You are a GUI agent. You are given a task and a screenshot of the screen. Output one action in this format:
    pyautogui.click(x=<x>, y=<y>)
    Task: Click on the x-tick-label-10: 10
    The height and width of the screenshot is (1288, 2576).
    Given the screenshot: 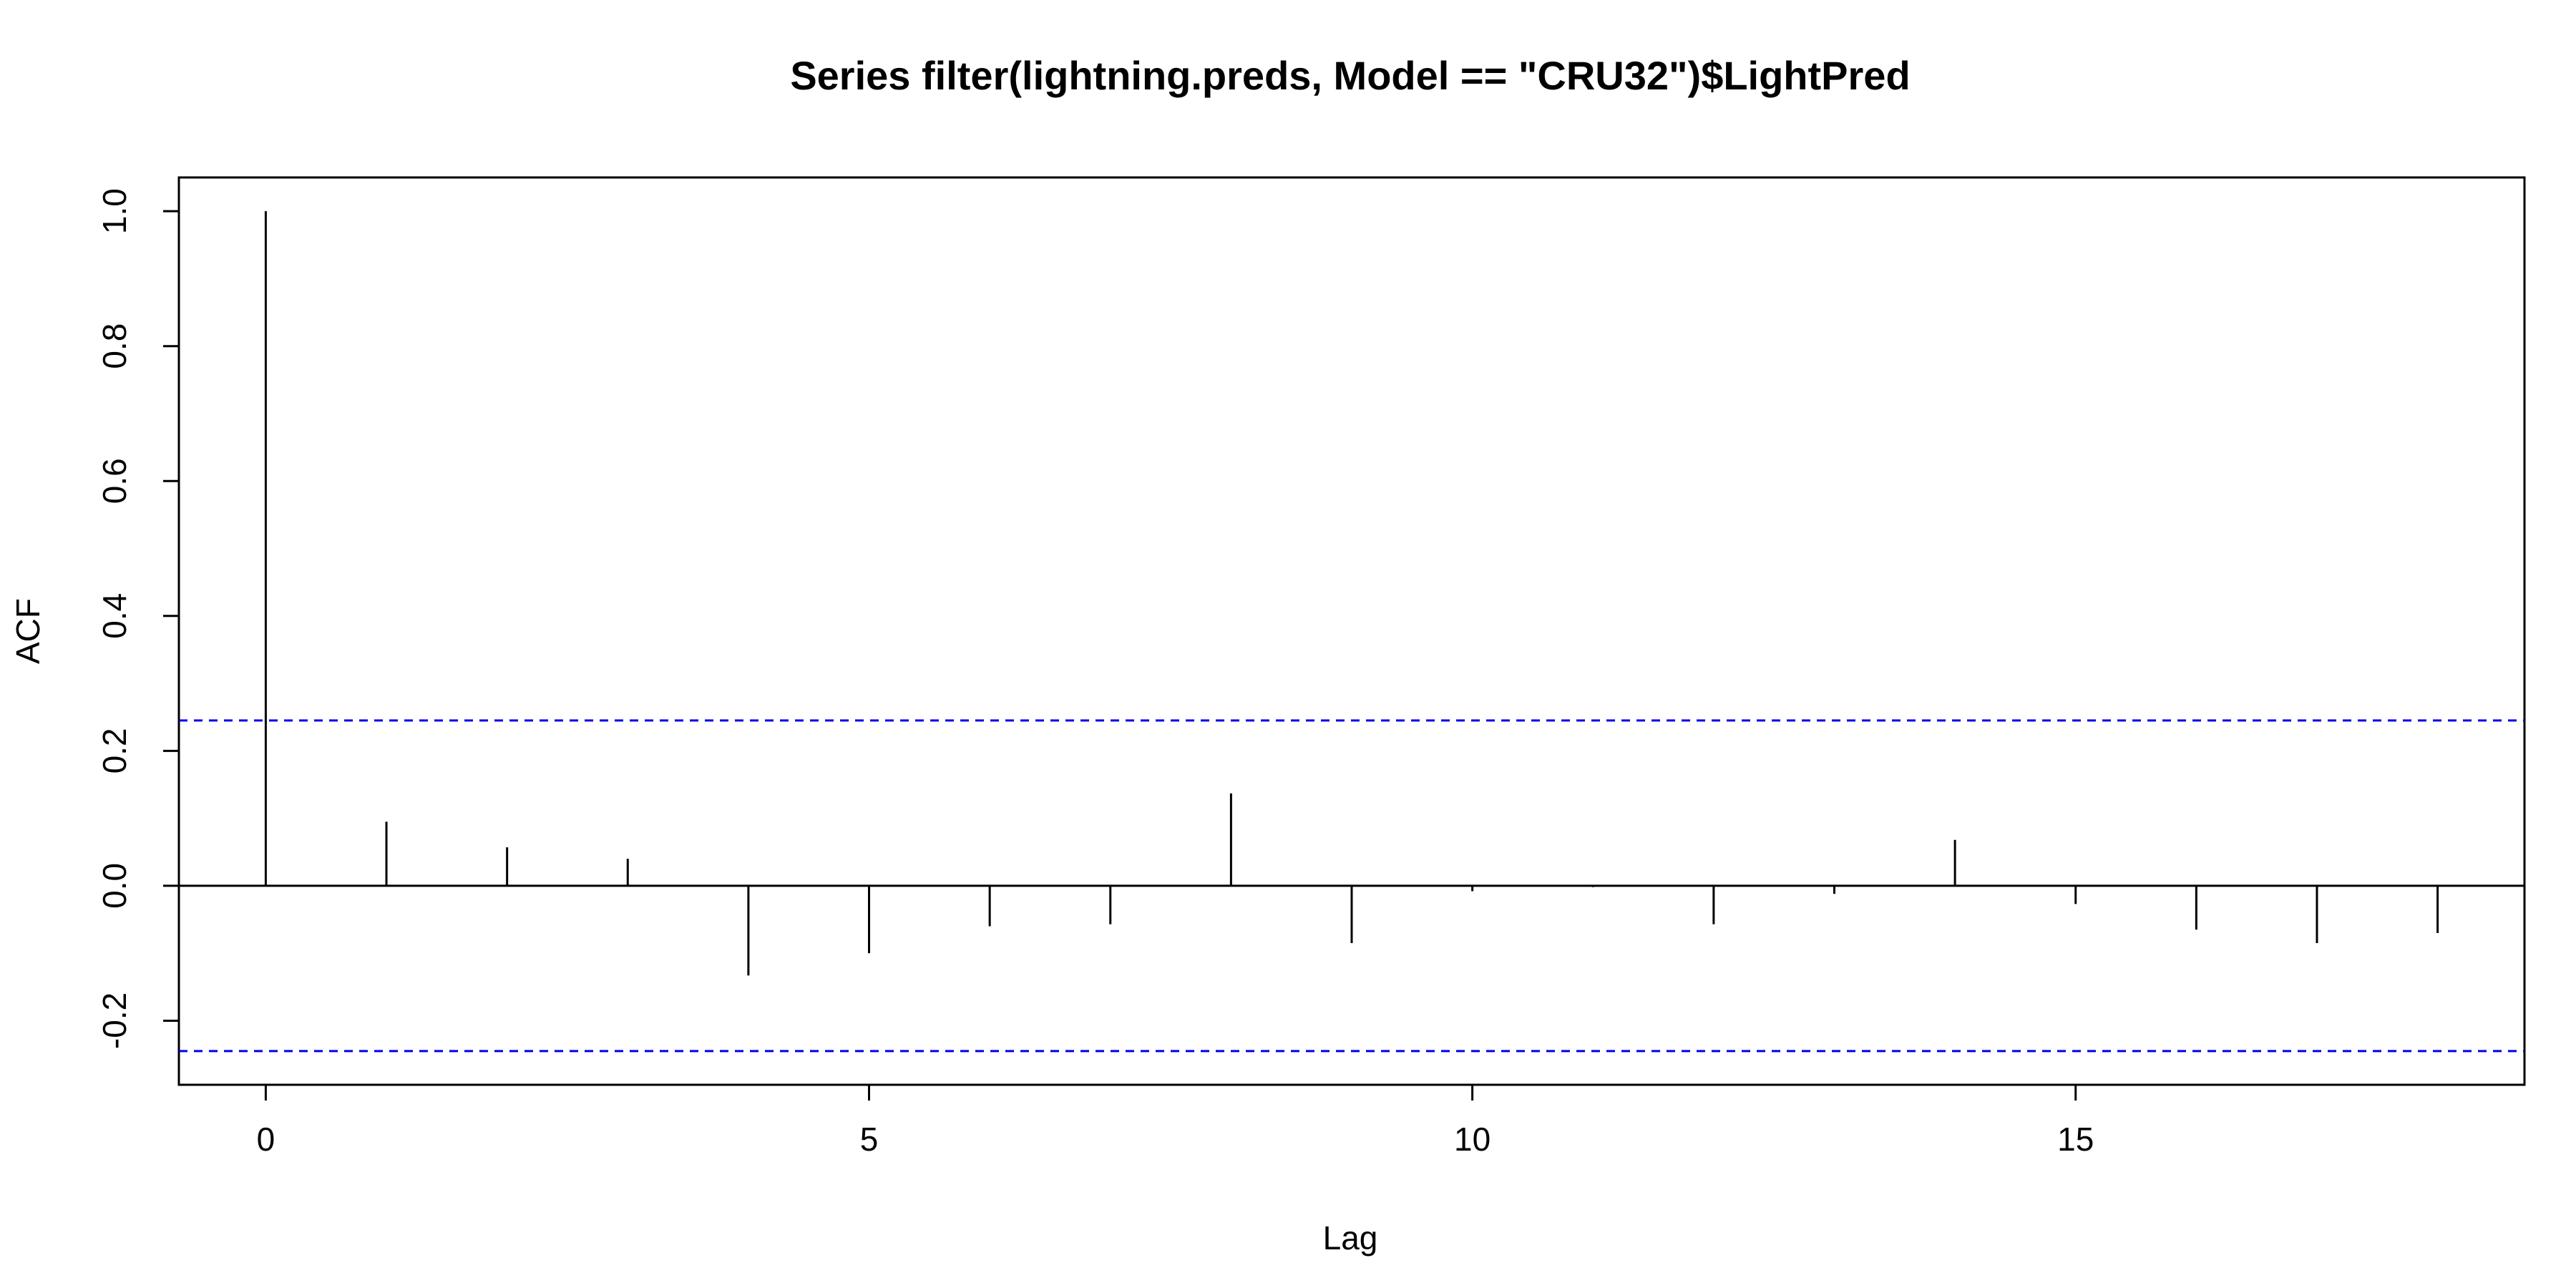 What is the action you would take?
    pyautogui.click(x=1472, y=1139)
    